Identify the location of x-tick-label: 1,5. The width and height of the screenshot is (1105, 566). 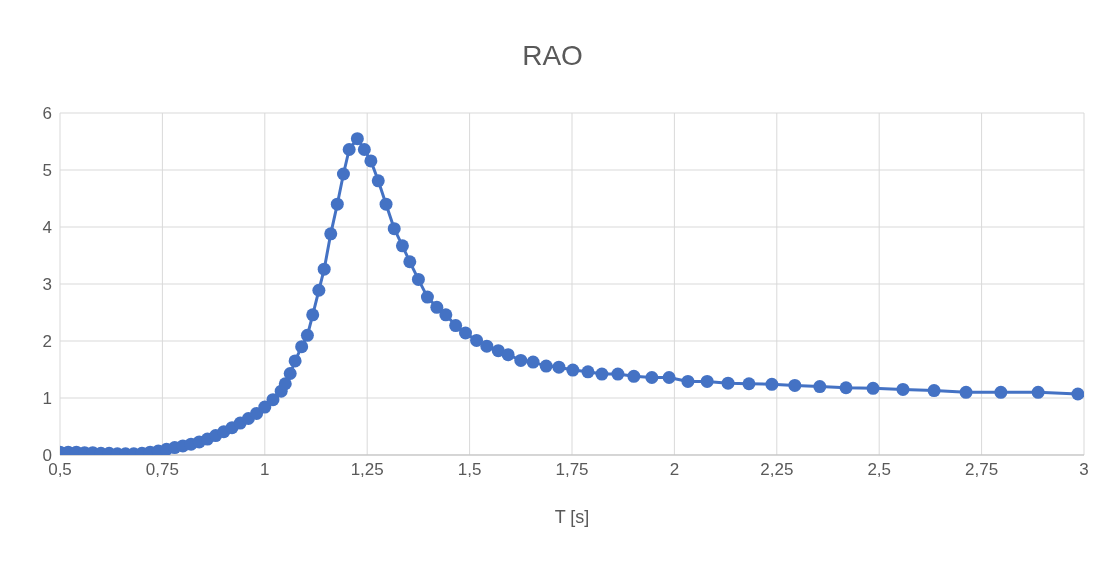
(469, 470).